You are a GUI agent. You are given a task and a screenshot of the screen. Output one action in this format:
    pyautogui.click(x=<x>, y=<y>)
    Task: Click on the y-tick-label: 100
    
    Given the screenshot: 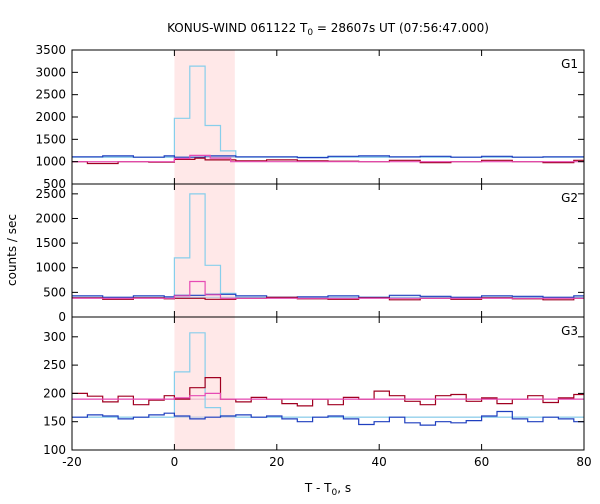 What is the action you would take?
    pyautogui.click(x=54, y=450)
    